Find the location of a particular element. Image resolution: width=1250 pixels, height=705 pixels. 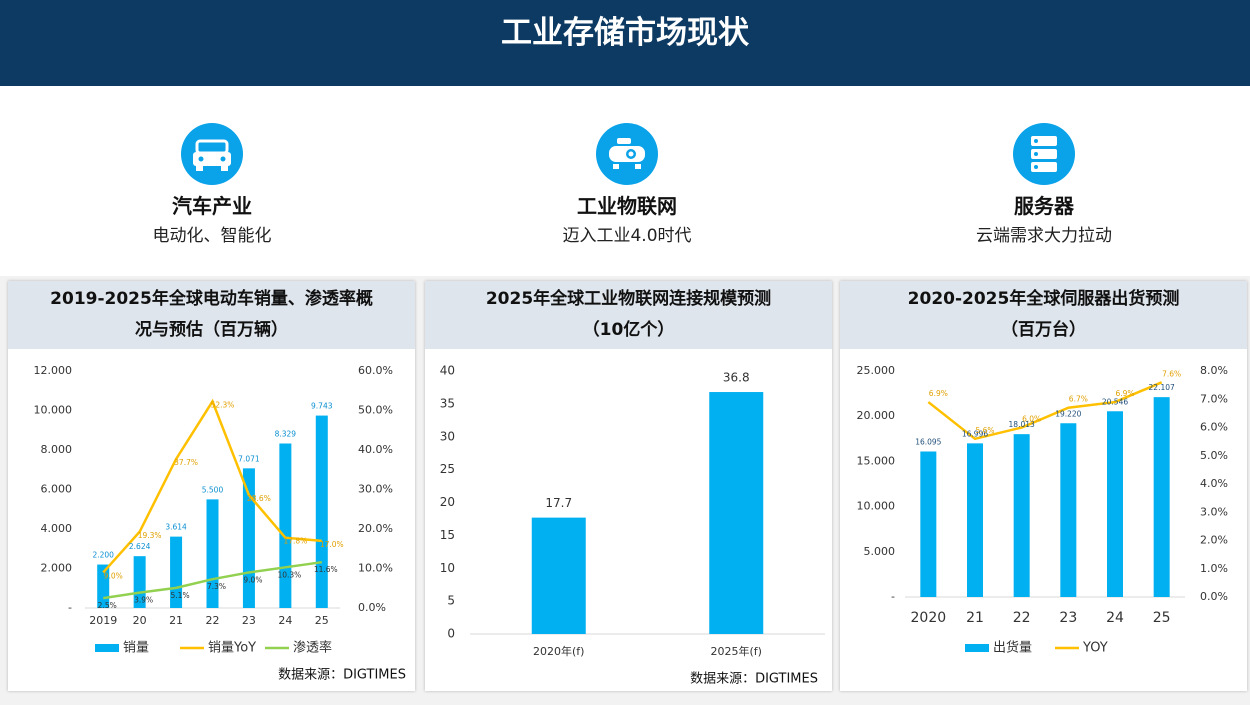

y-tick-label: 30 is located at coordinates (447, 436).